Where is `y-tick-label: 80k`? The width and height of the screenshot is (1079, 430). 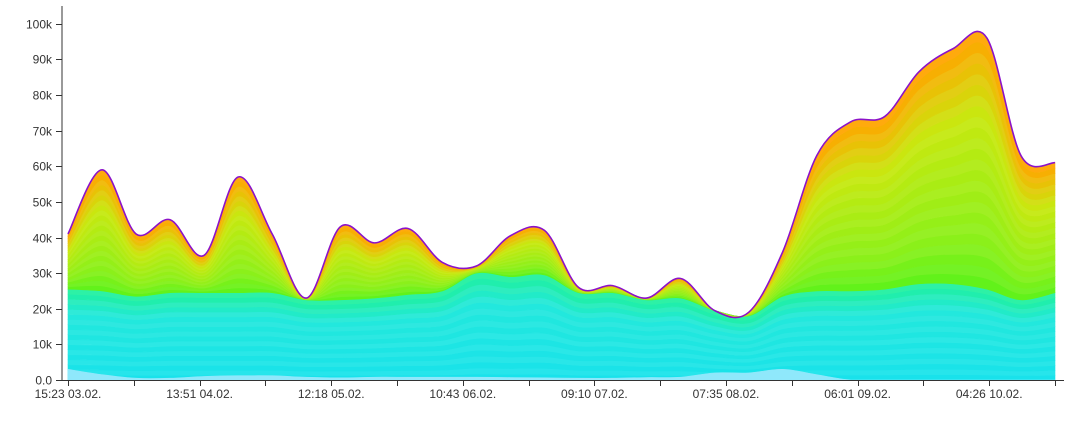
y-tick-label: 80k is located at coordinates (43, 96).